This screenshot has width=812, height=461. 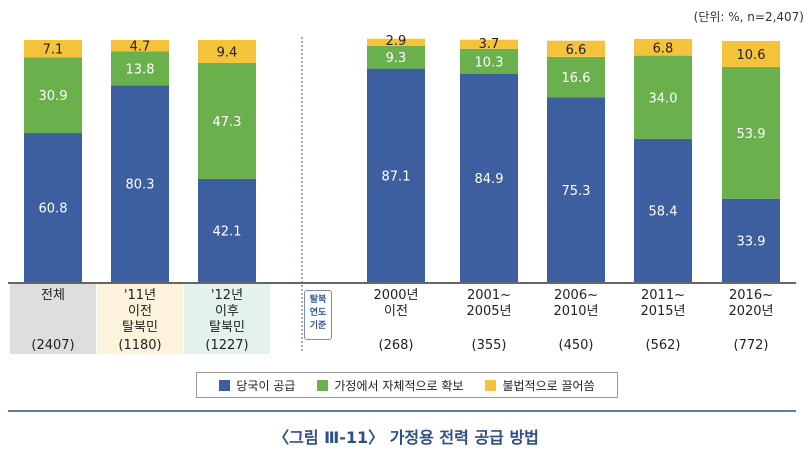 What do you see at coordinates (489, 311) in the screenshot?
I see `category-label-line: 2005년` at bounding box center [489, 311].